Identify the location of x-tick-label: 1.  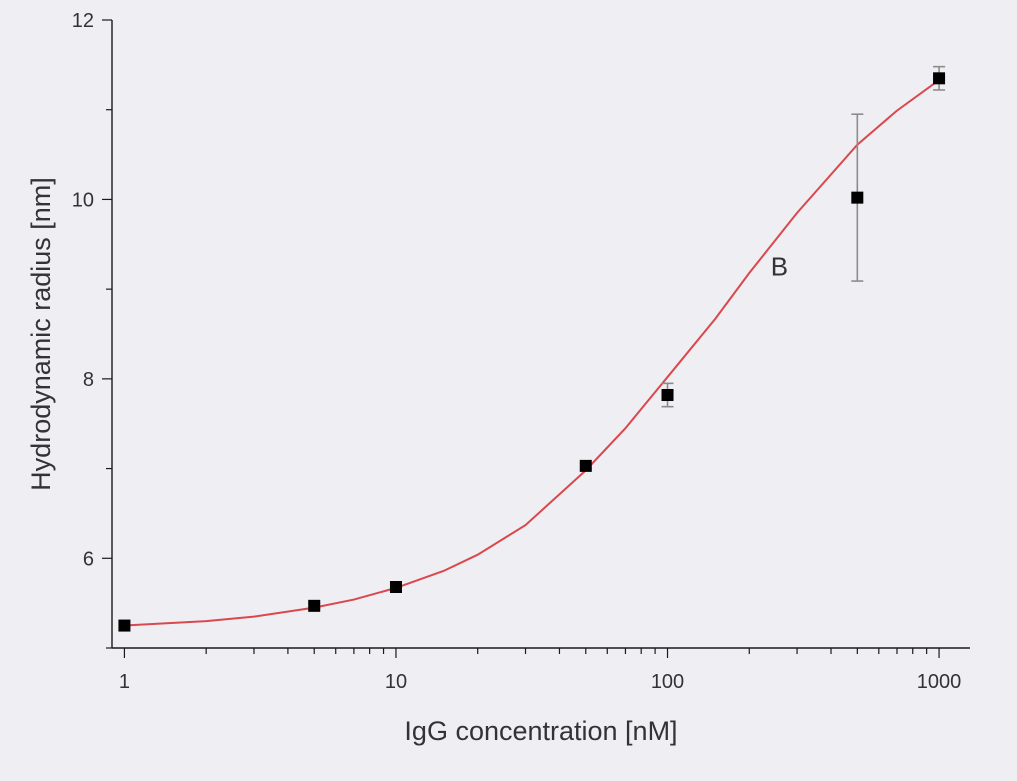
(124, 682).